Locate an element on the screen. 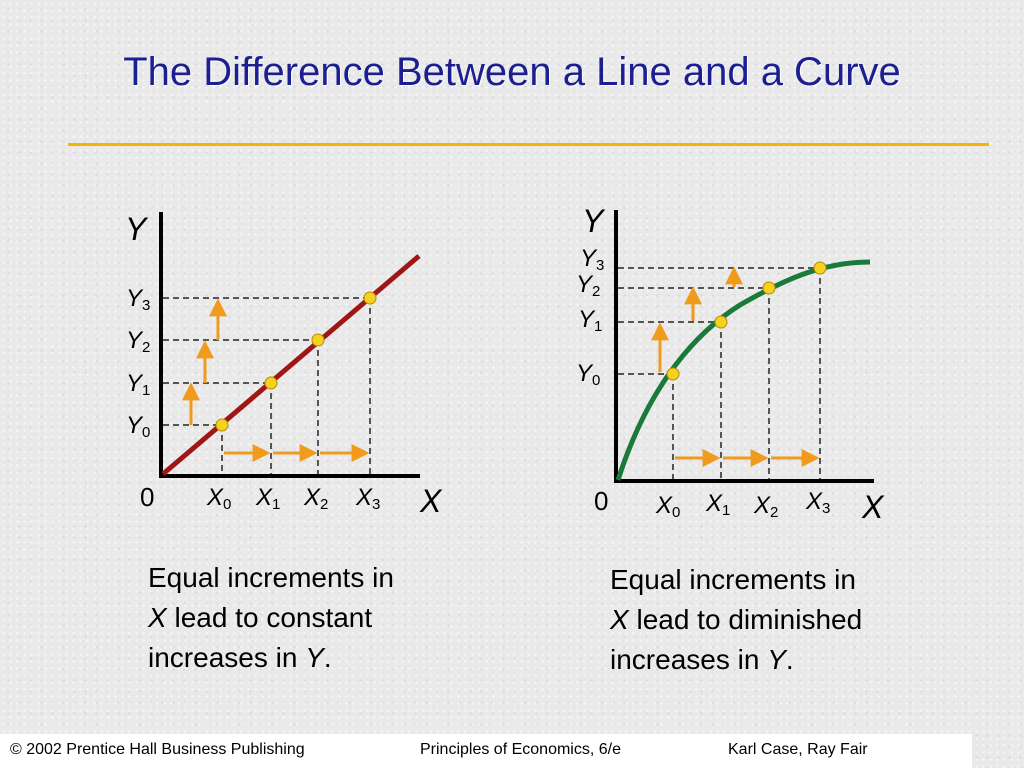 The height and width of the screenshot is (768, 1024). left-caption-period: . is located at coordinates (327, 657).